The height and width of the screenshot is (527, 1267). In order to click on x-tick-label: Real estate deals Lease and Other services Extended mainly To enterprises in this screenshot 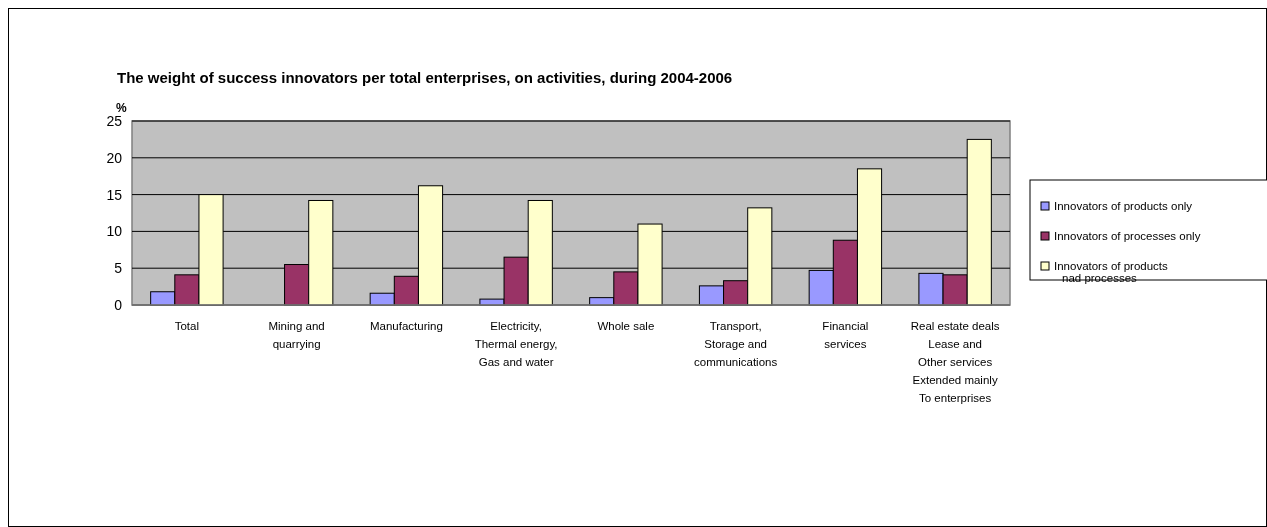, I will do `click(955, 362)`.